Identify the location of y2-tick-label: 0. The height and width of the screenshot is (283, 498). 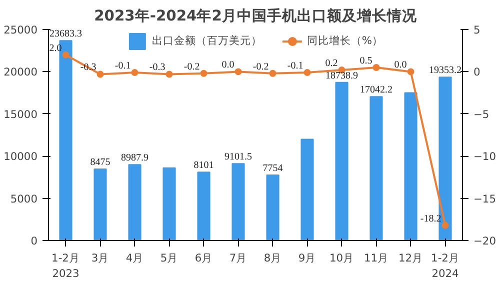
(477, 72).